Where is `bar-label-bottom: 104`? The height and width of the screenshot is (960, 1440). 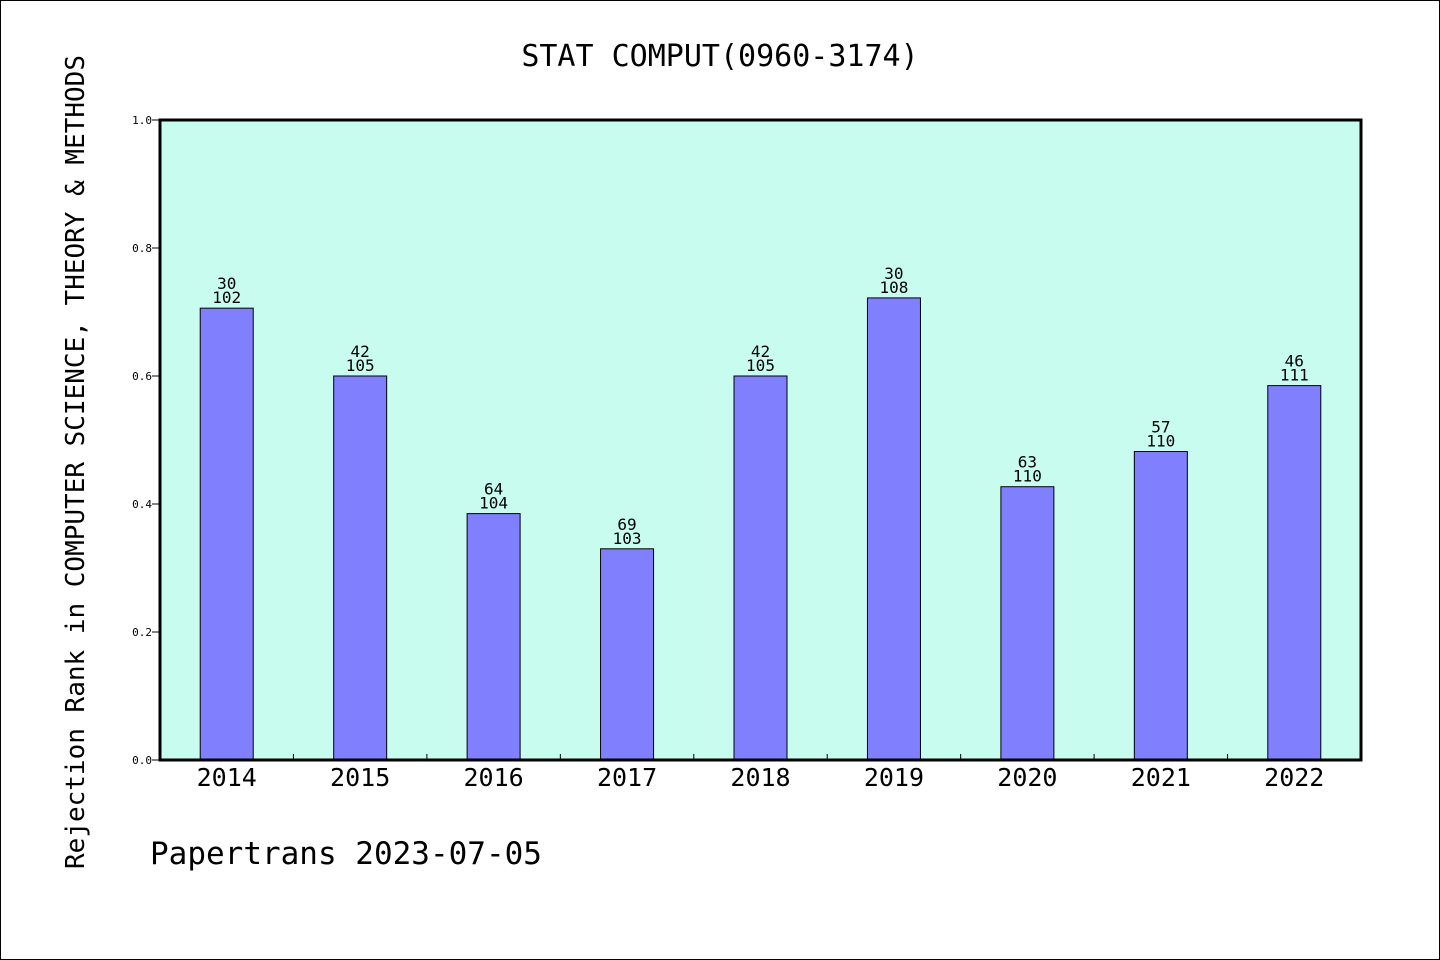 bar-label-bottom: 104 is located at coordinates (493, 503).